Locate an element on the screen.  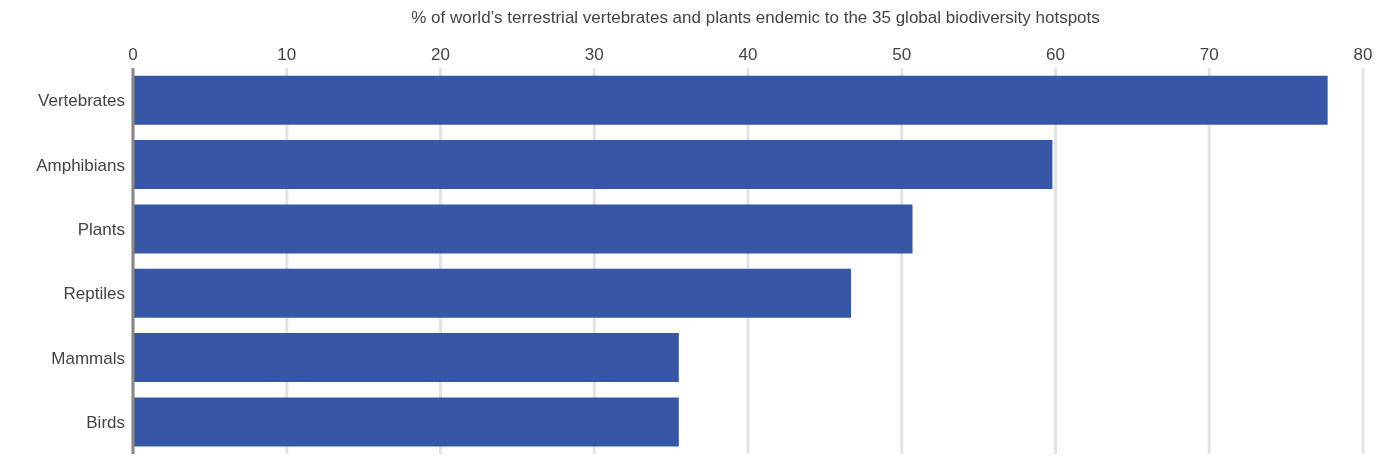
x-tick-label: 60 is located at coordinates (1055, 54).